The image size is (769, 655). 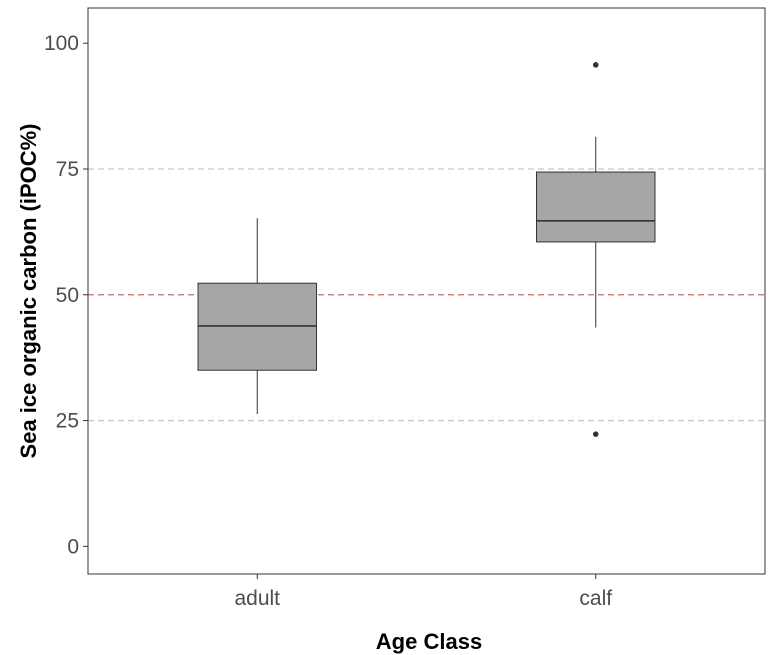 What do you see at coordinates (257, 316) in the screenshot?
I see `box-adult` at bounding box center [257, 316].